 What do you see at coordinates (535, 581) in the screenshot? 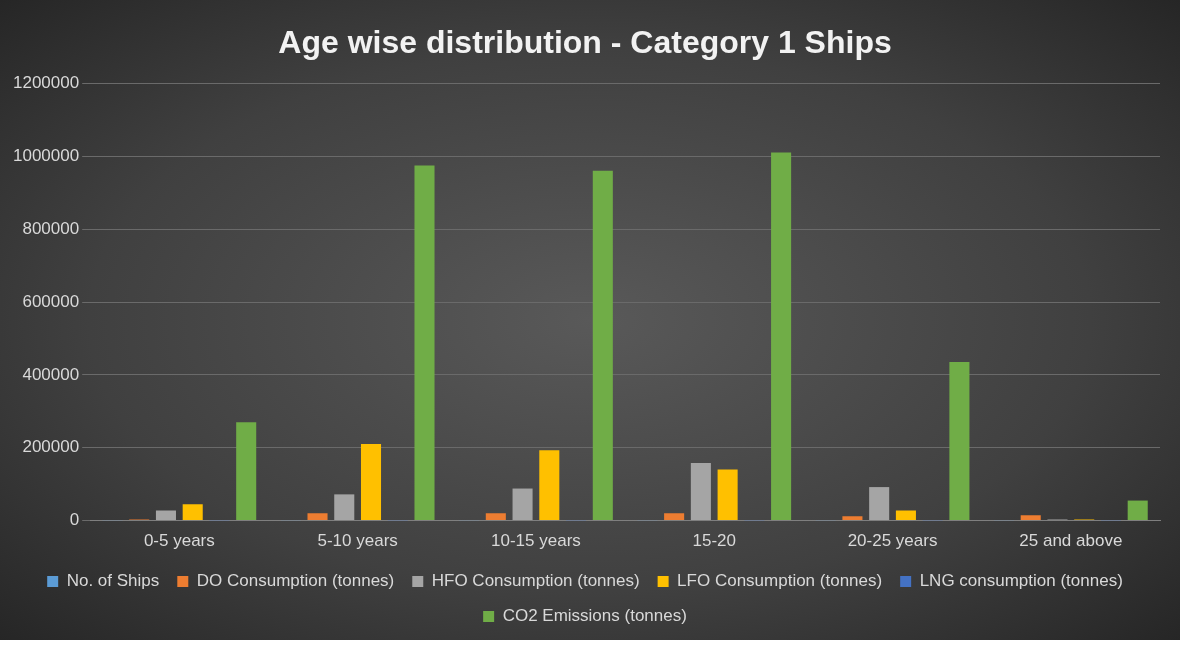
I see `legend-label: HFO Consumption (tonnes)` at bounding box center [535, 581].